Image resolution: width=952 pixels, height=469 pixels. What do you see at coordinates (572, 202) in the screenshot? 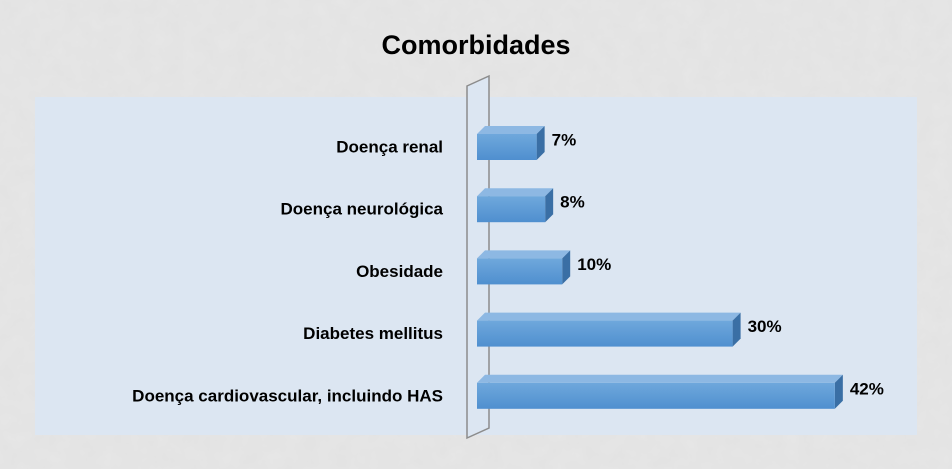
I see `data-label: 8%` at bounding box center [572, 202].